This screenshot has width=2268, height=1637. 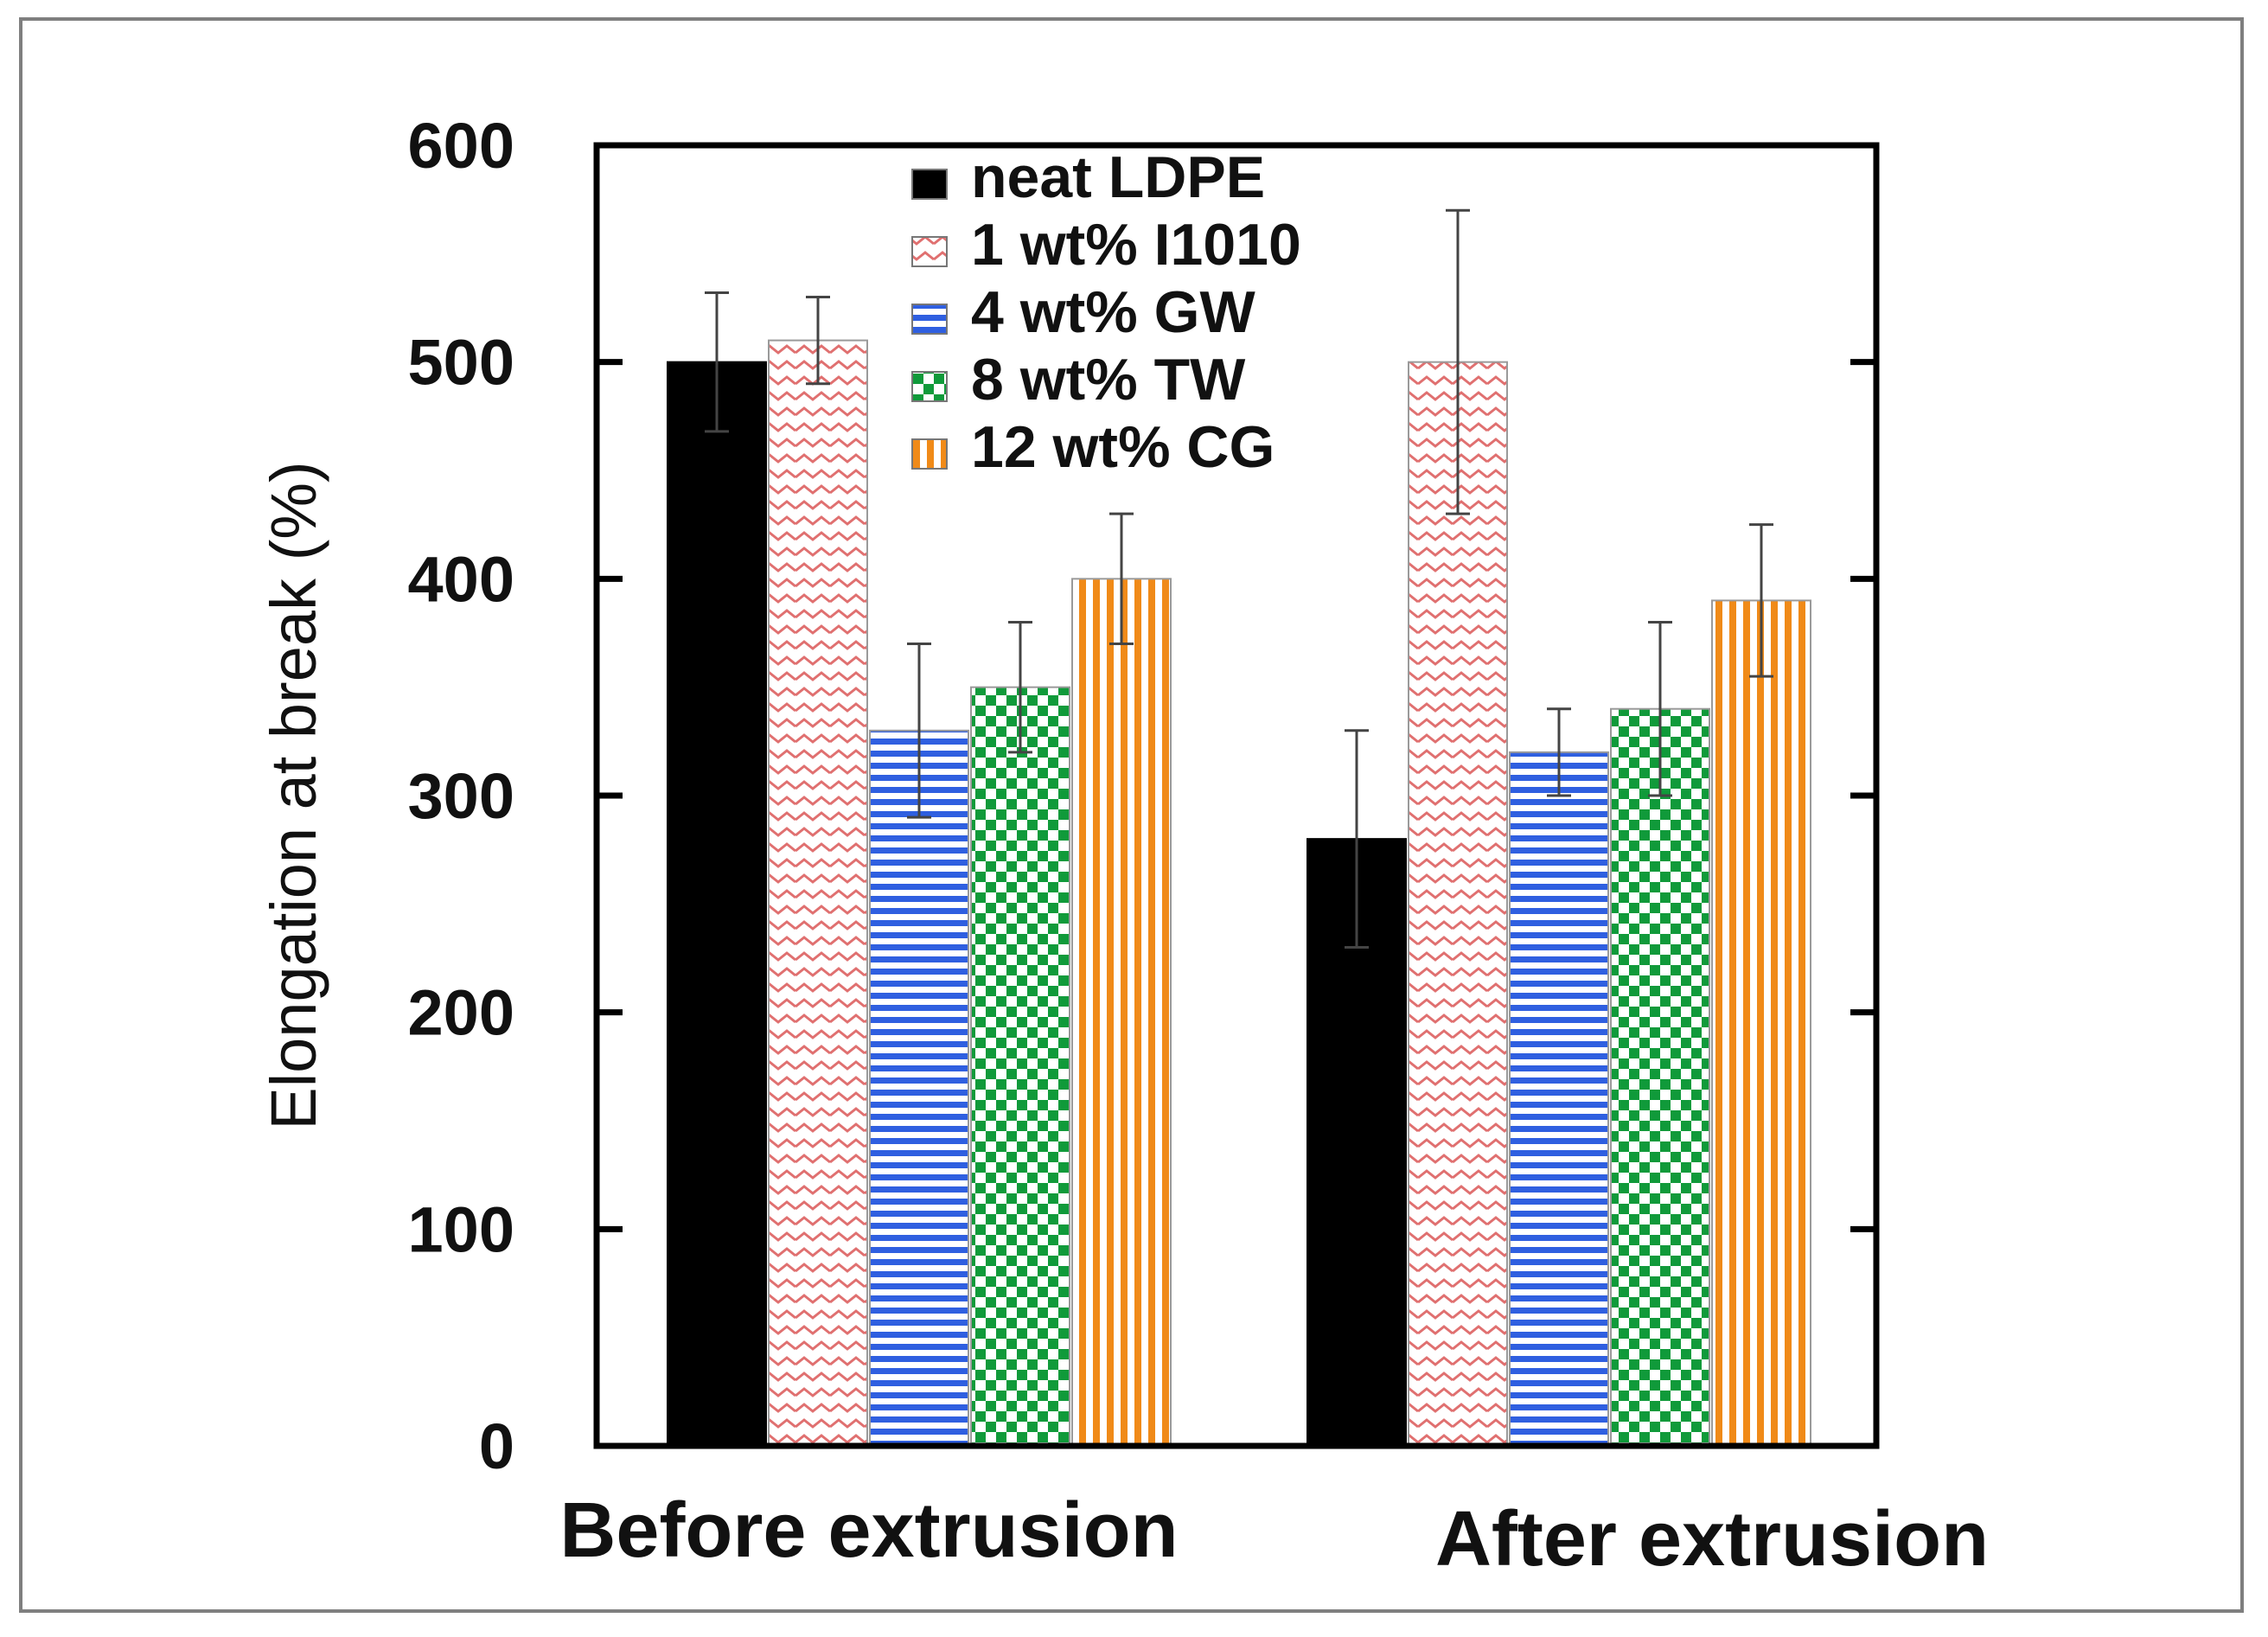 I want to click on legend-label: 8 wt% TW, so click(x=1109, y=379).